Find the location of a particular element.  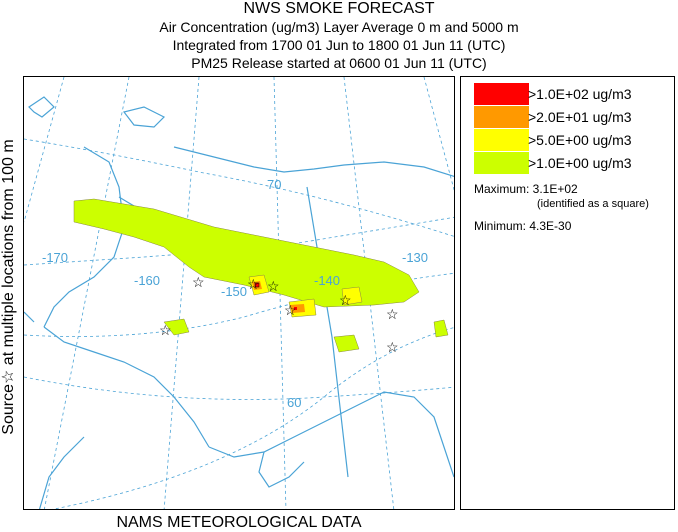

coast-west is located at coordinates (84, 237).